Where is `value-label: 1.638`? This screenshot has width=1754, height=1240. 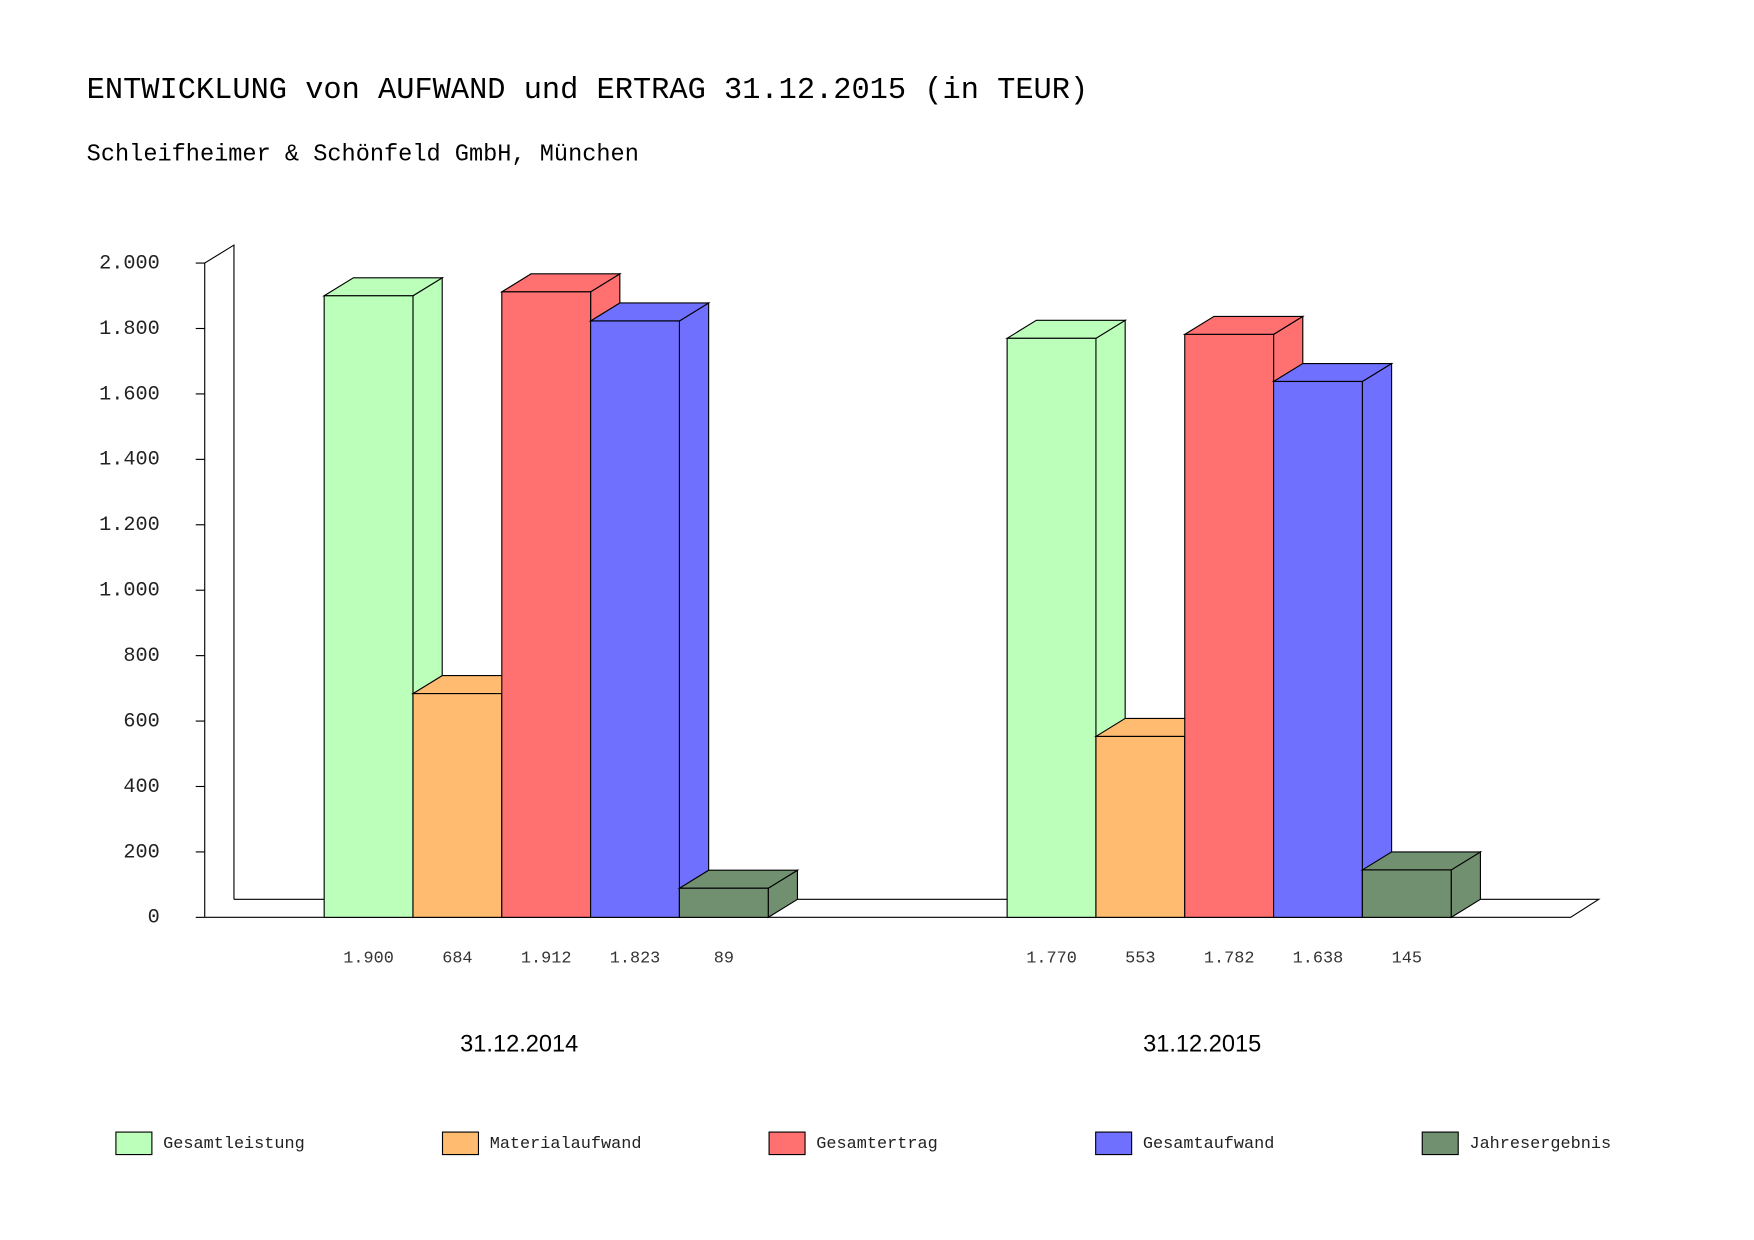
value-label: 1.638 is located at coordinates (1318, 958).